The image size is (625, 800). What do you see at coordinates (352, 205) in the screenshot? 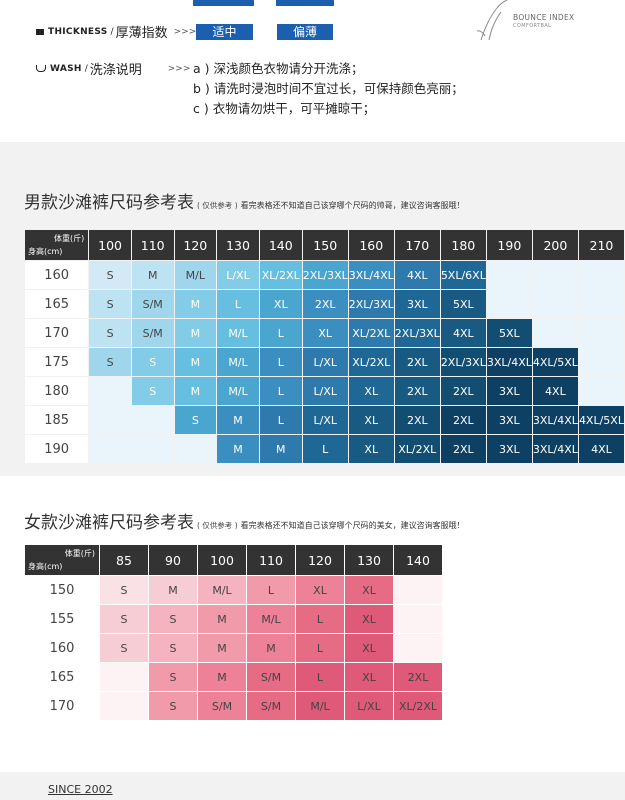
I see `men-chart-subtitle: 看完表格还不知道自己该穿哪个尺码的帅哥，建议咨询客服哦！` at bounding box center [352, 205].